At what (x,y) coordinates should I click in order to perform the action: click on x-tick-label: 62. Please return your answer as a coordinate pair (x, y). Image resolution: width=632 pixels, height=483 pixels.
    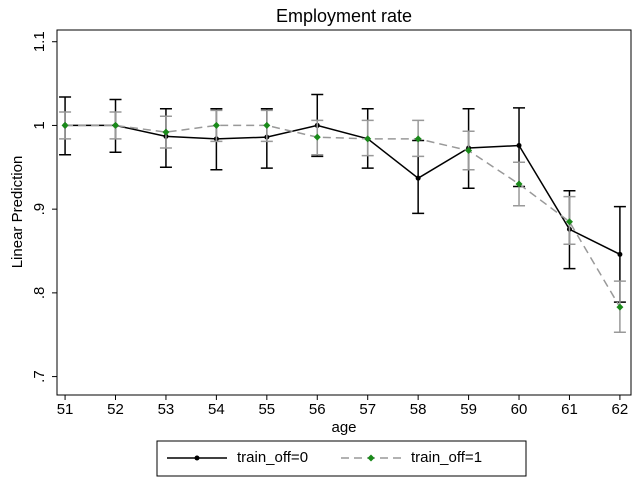
    Looking at the image, I should click on (620, 409).